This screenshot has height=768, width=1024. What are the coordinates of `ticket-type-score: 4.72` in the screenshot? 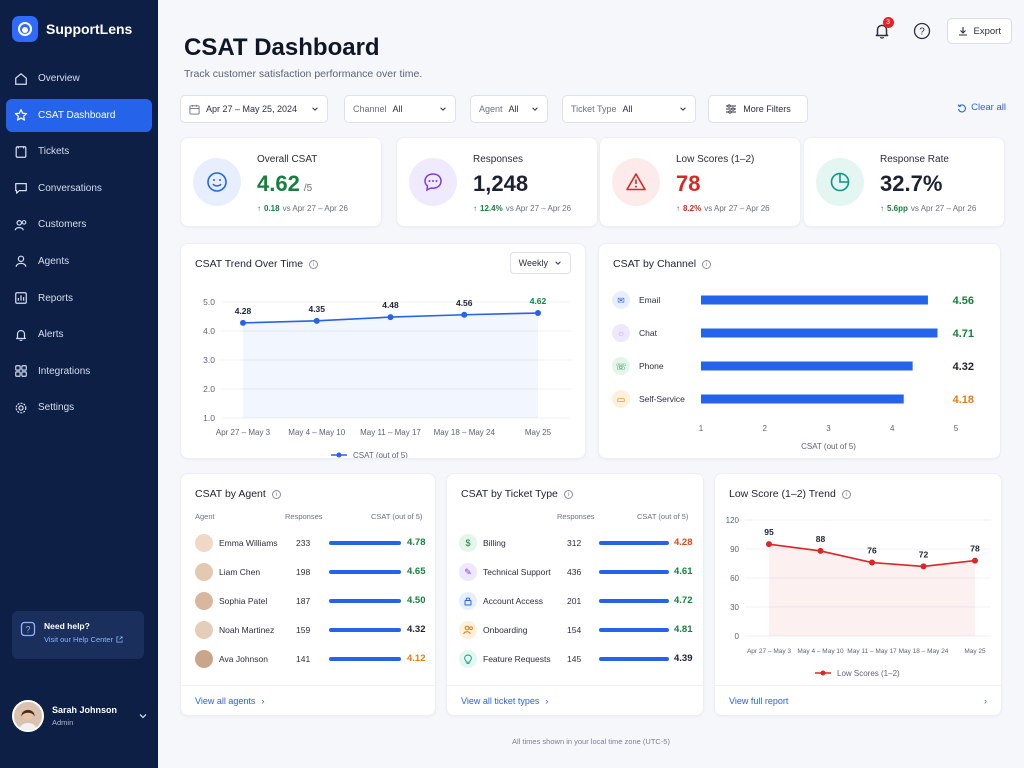 It's located at (683, 600).